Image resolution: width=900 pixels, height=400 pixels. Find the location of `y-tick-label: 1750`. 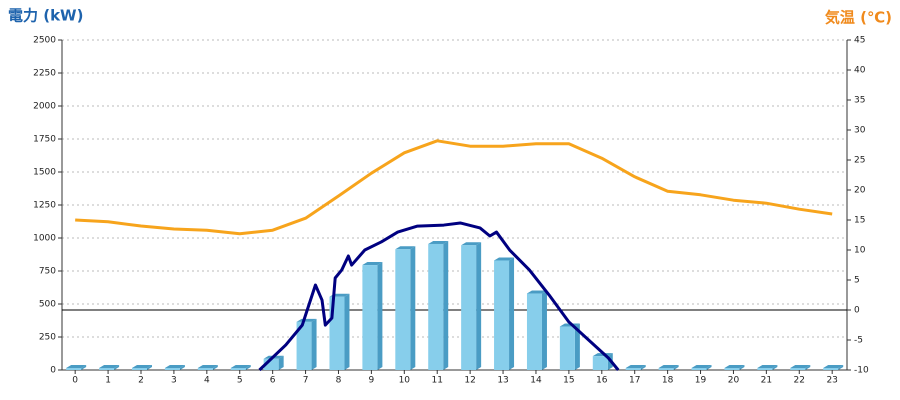

y-tick-label: 1750 is located at coordinates (44, 140).